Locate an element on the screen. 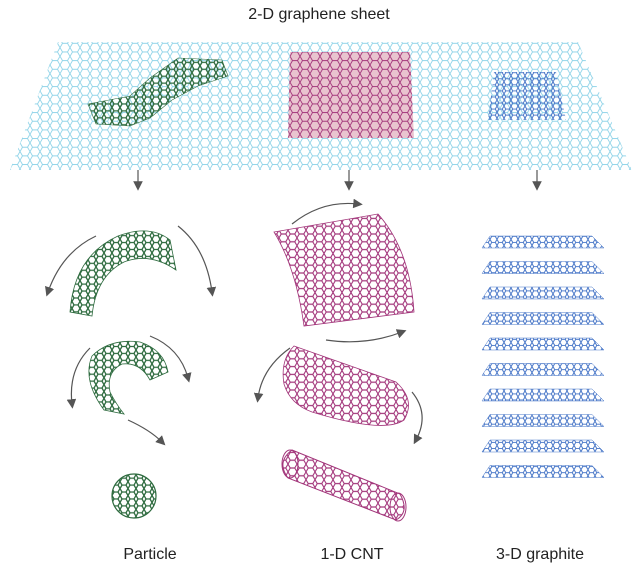 This screenshot has width=638, height=572. label-particle: Particle is located at coordinates (150, 554).